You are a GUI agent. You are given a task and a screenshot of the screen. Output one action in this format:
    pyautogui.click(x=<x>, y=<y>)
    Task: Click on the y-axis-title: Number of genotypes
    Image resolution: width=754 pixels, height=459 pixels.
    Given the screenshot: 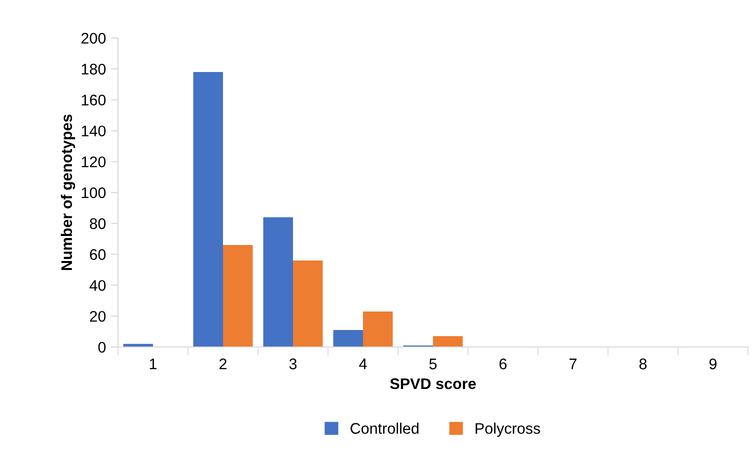 What is the action you would take?
    pyautogui.click(x=68, y=192)
    